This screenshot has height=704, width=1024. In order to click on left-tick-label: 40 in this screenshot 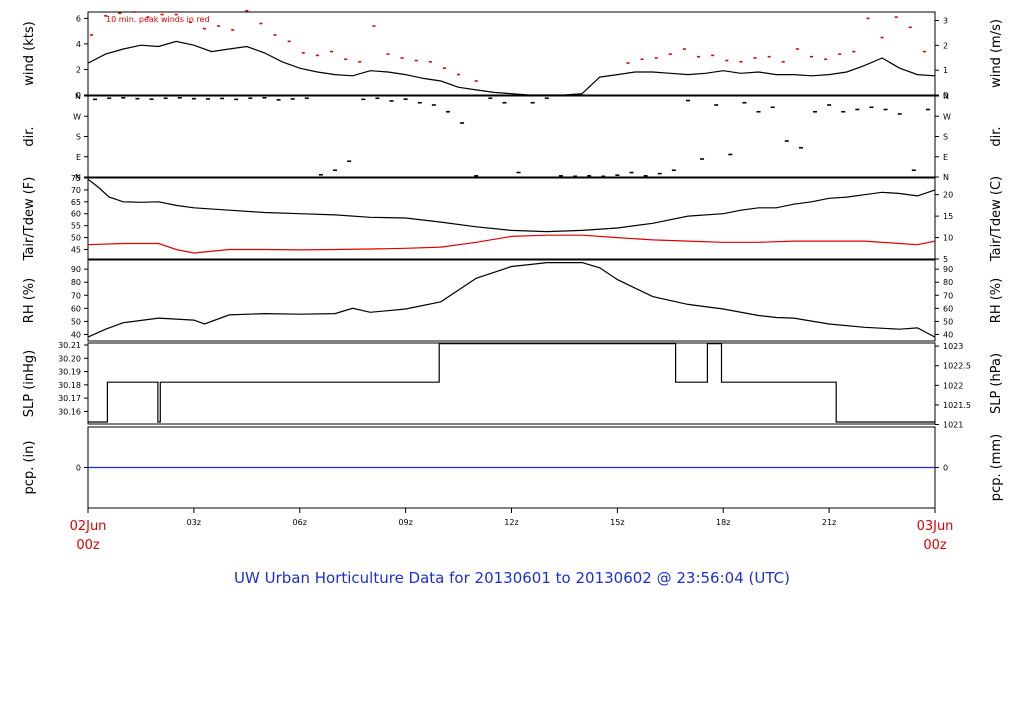, I will do `click(76, 334)`.